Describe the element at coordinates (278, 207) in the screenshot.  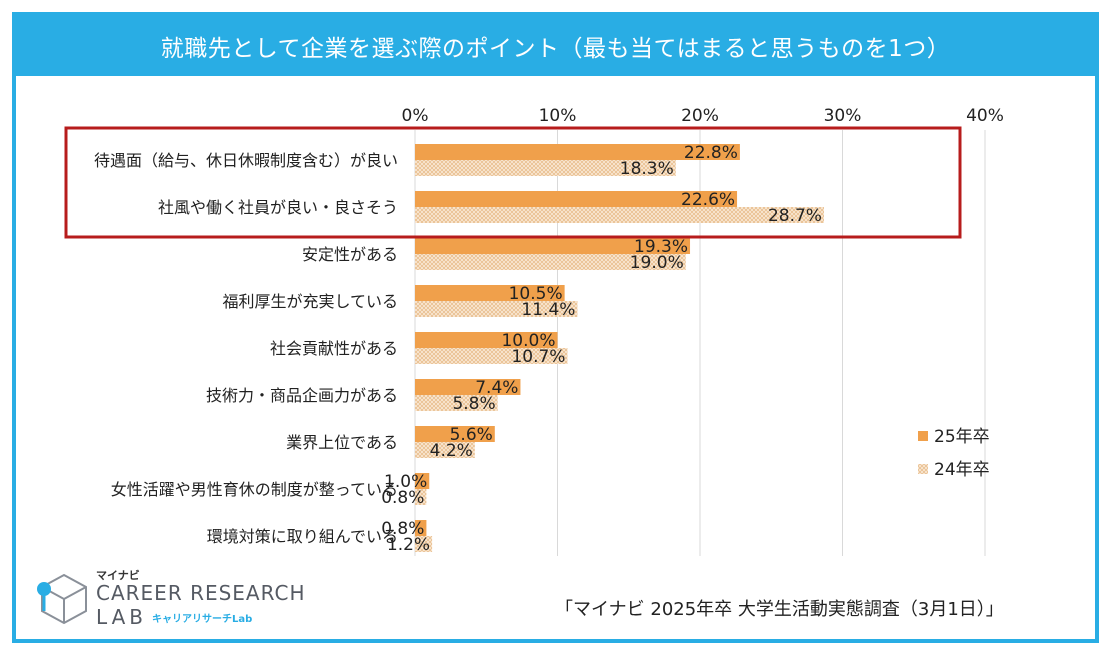
I see `category-label: 社風や働く社員が良い・良さそう` at that location.